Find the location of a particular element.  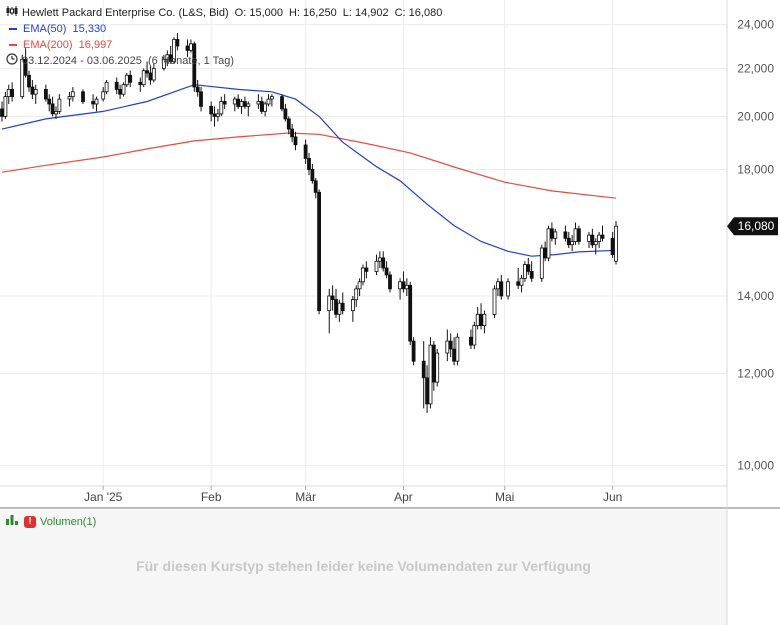

volume-legend: ! Volumen(1) is located at coordinates (51, 521).